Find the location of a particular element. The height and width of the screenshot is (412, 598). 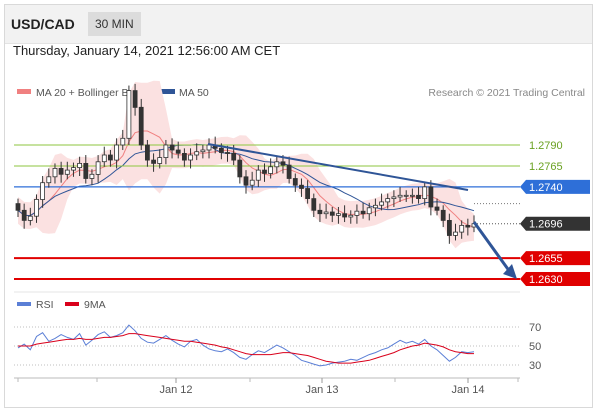

legend-ma50: MA 50 is located at coordinates (194, 93).